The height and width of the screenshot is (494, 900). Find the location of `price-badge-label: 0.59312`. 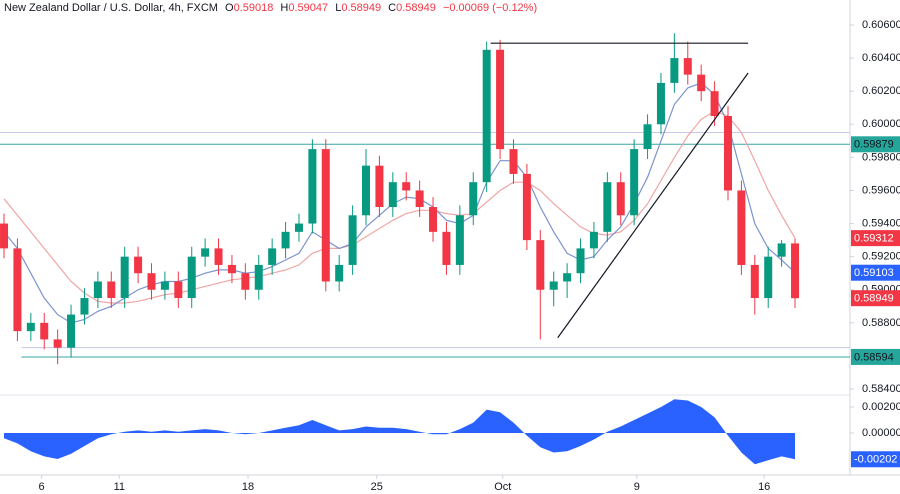

price-badge-label: 0.59312 is located at coordinates (874, 239).